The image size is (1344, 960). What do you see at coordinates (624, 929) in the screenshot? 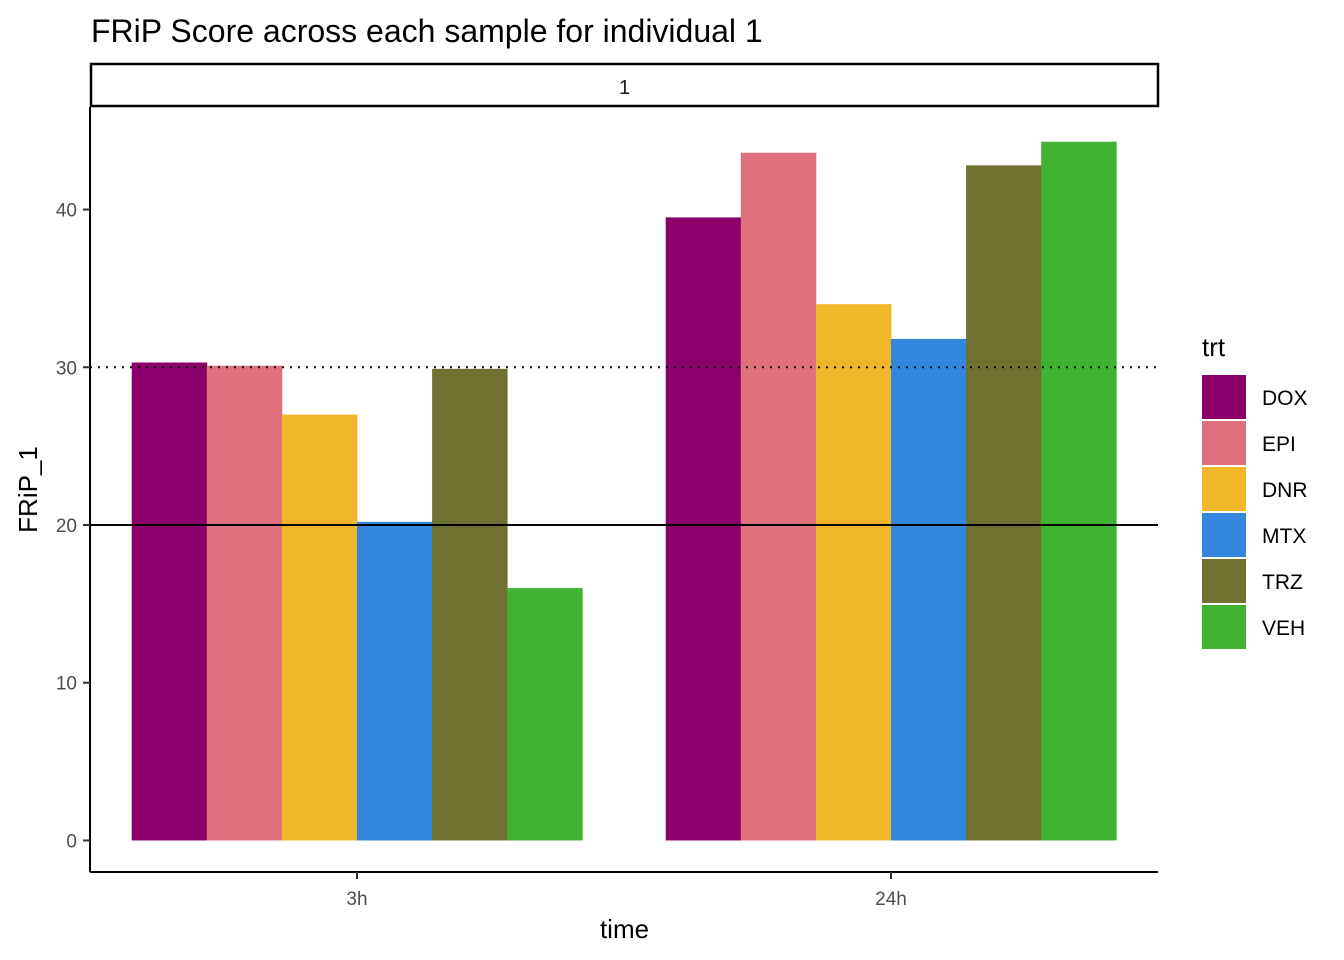
I see `x-axis-title: time` at bounding box center [624, 929].